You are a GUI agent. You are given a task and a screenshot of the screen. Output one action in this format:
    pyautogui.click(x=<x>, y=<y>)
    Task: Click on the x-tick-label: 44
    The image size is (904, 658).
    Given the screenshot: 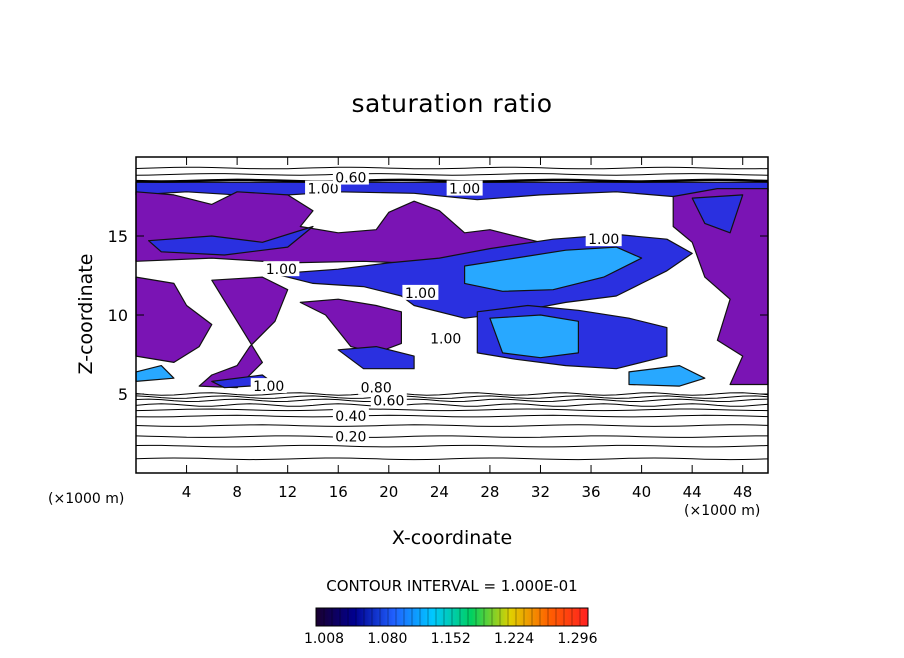 What is the action you would take?
    pyautogui.click(x=692, y=492)
    